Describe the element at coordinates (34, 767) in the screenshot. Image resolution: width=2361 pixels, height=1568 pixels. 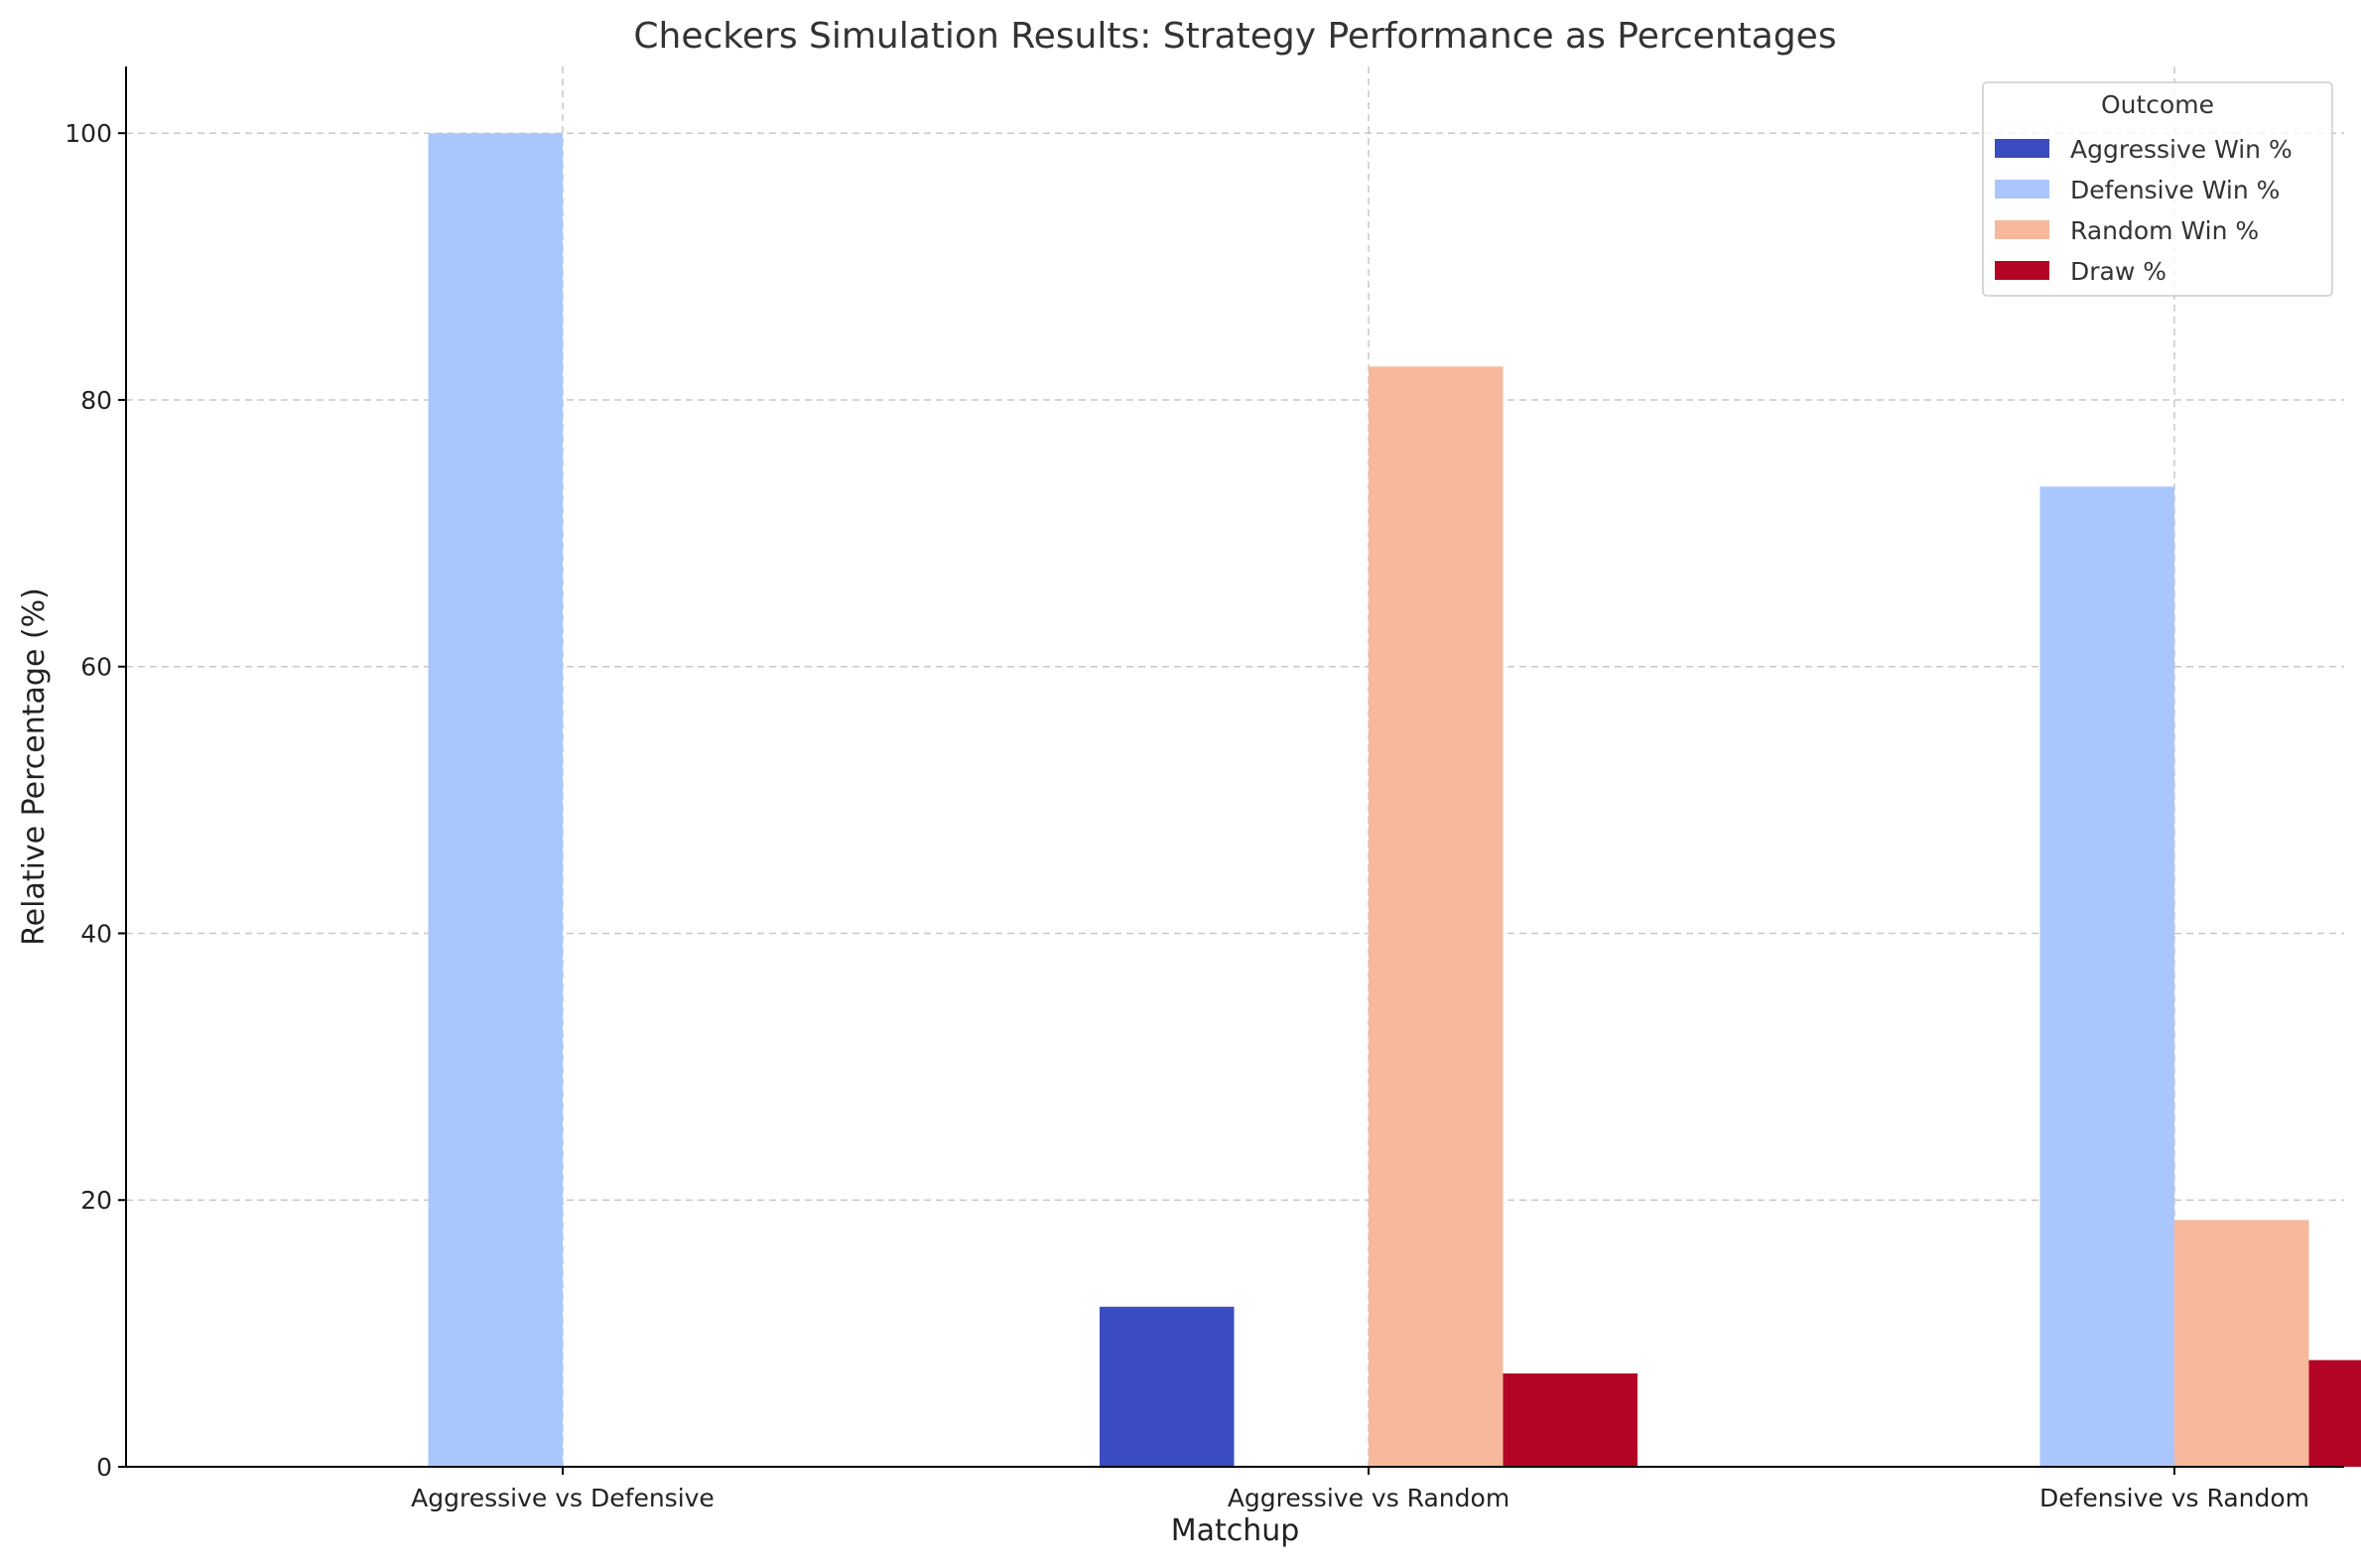
I see `y-axis-label: Relative Percentage (%)` at that location.